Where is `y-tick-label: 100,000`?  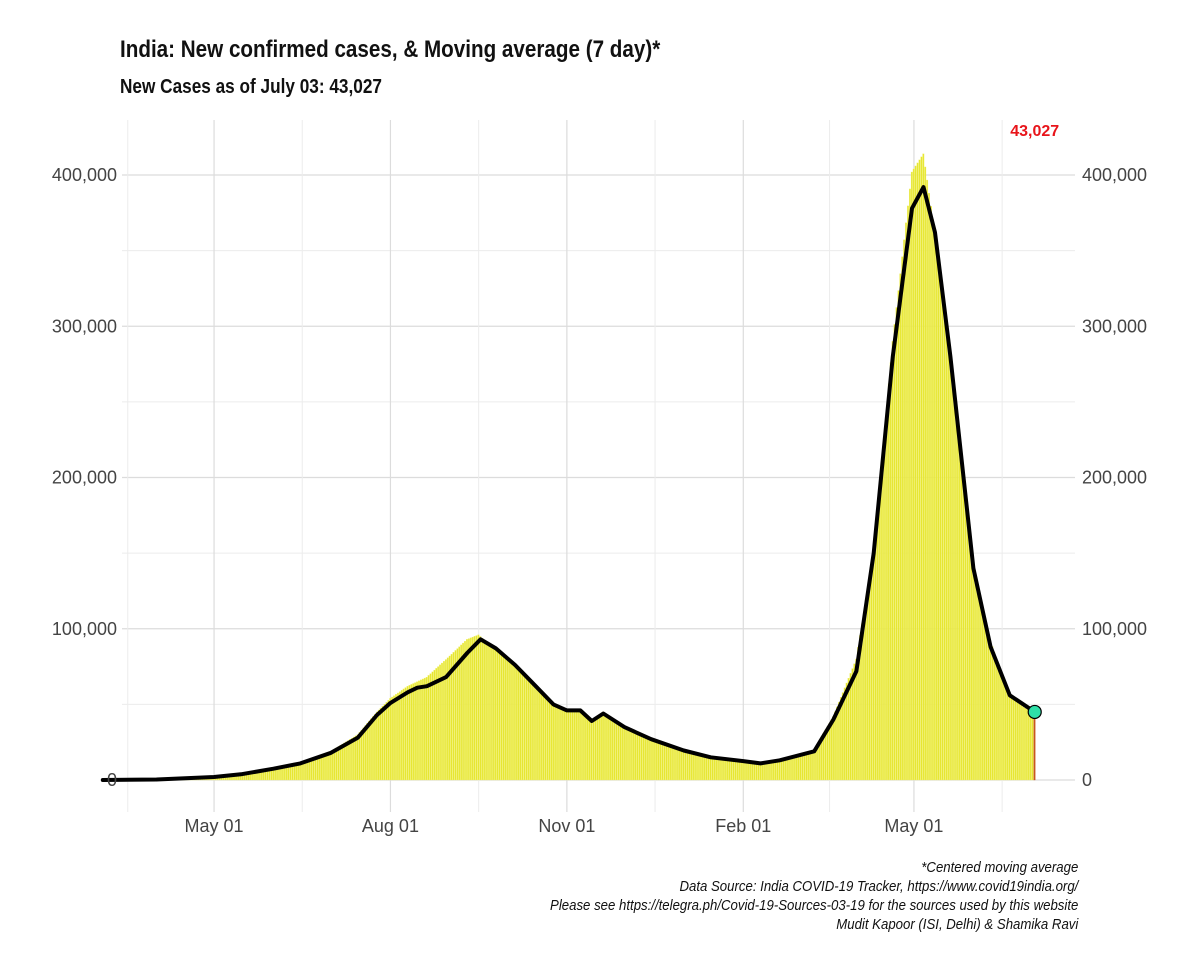 y-tick-label: 100,000 is located at coordinates (1114, 629).